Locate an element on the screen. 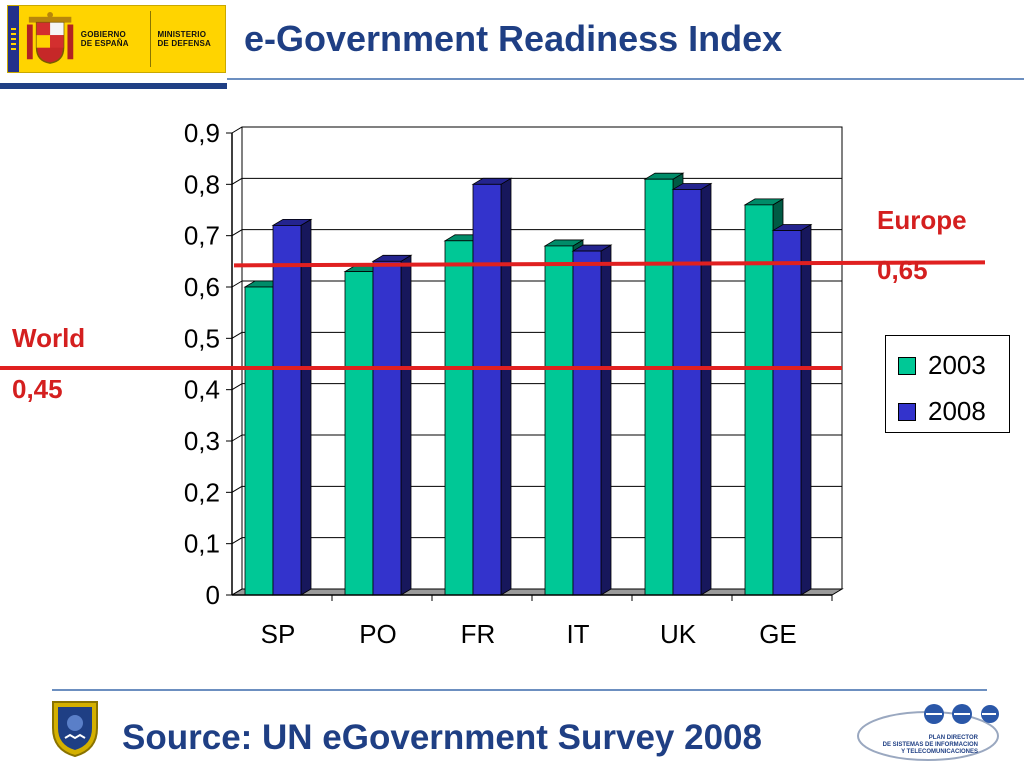 The width and height of the screenshot is (1024, 768). bar-ge-2008-side is located at coordinates (806, 409).